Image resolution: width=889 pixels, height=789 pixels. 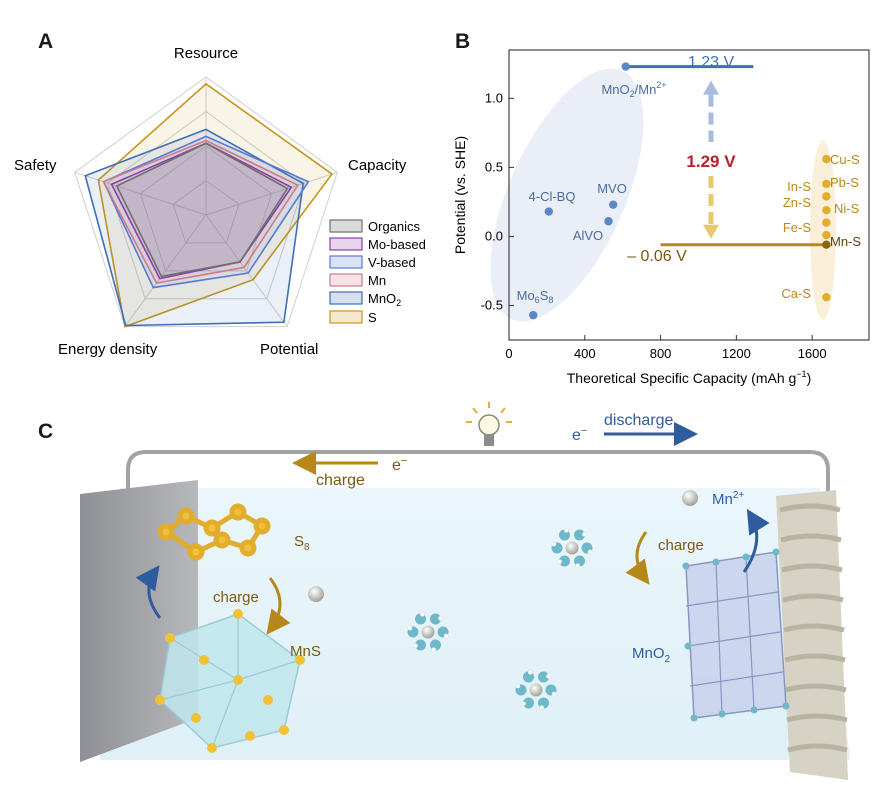 I want to click on x-tick-label: 400, so click(x=585, y=353).